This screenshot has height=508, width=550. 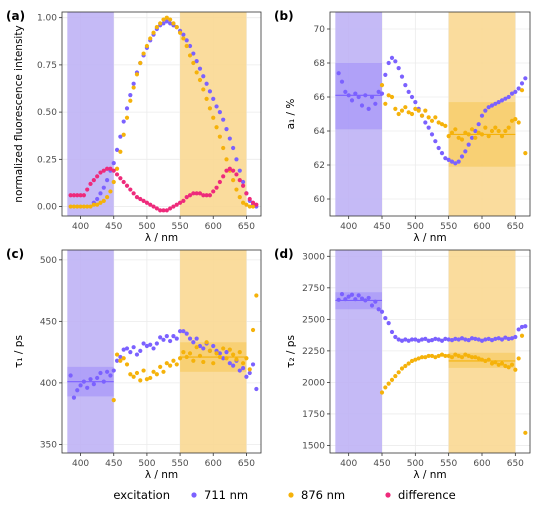 I want to click on tick-label-x: 500, so click(x=415, y=227).